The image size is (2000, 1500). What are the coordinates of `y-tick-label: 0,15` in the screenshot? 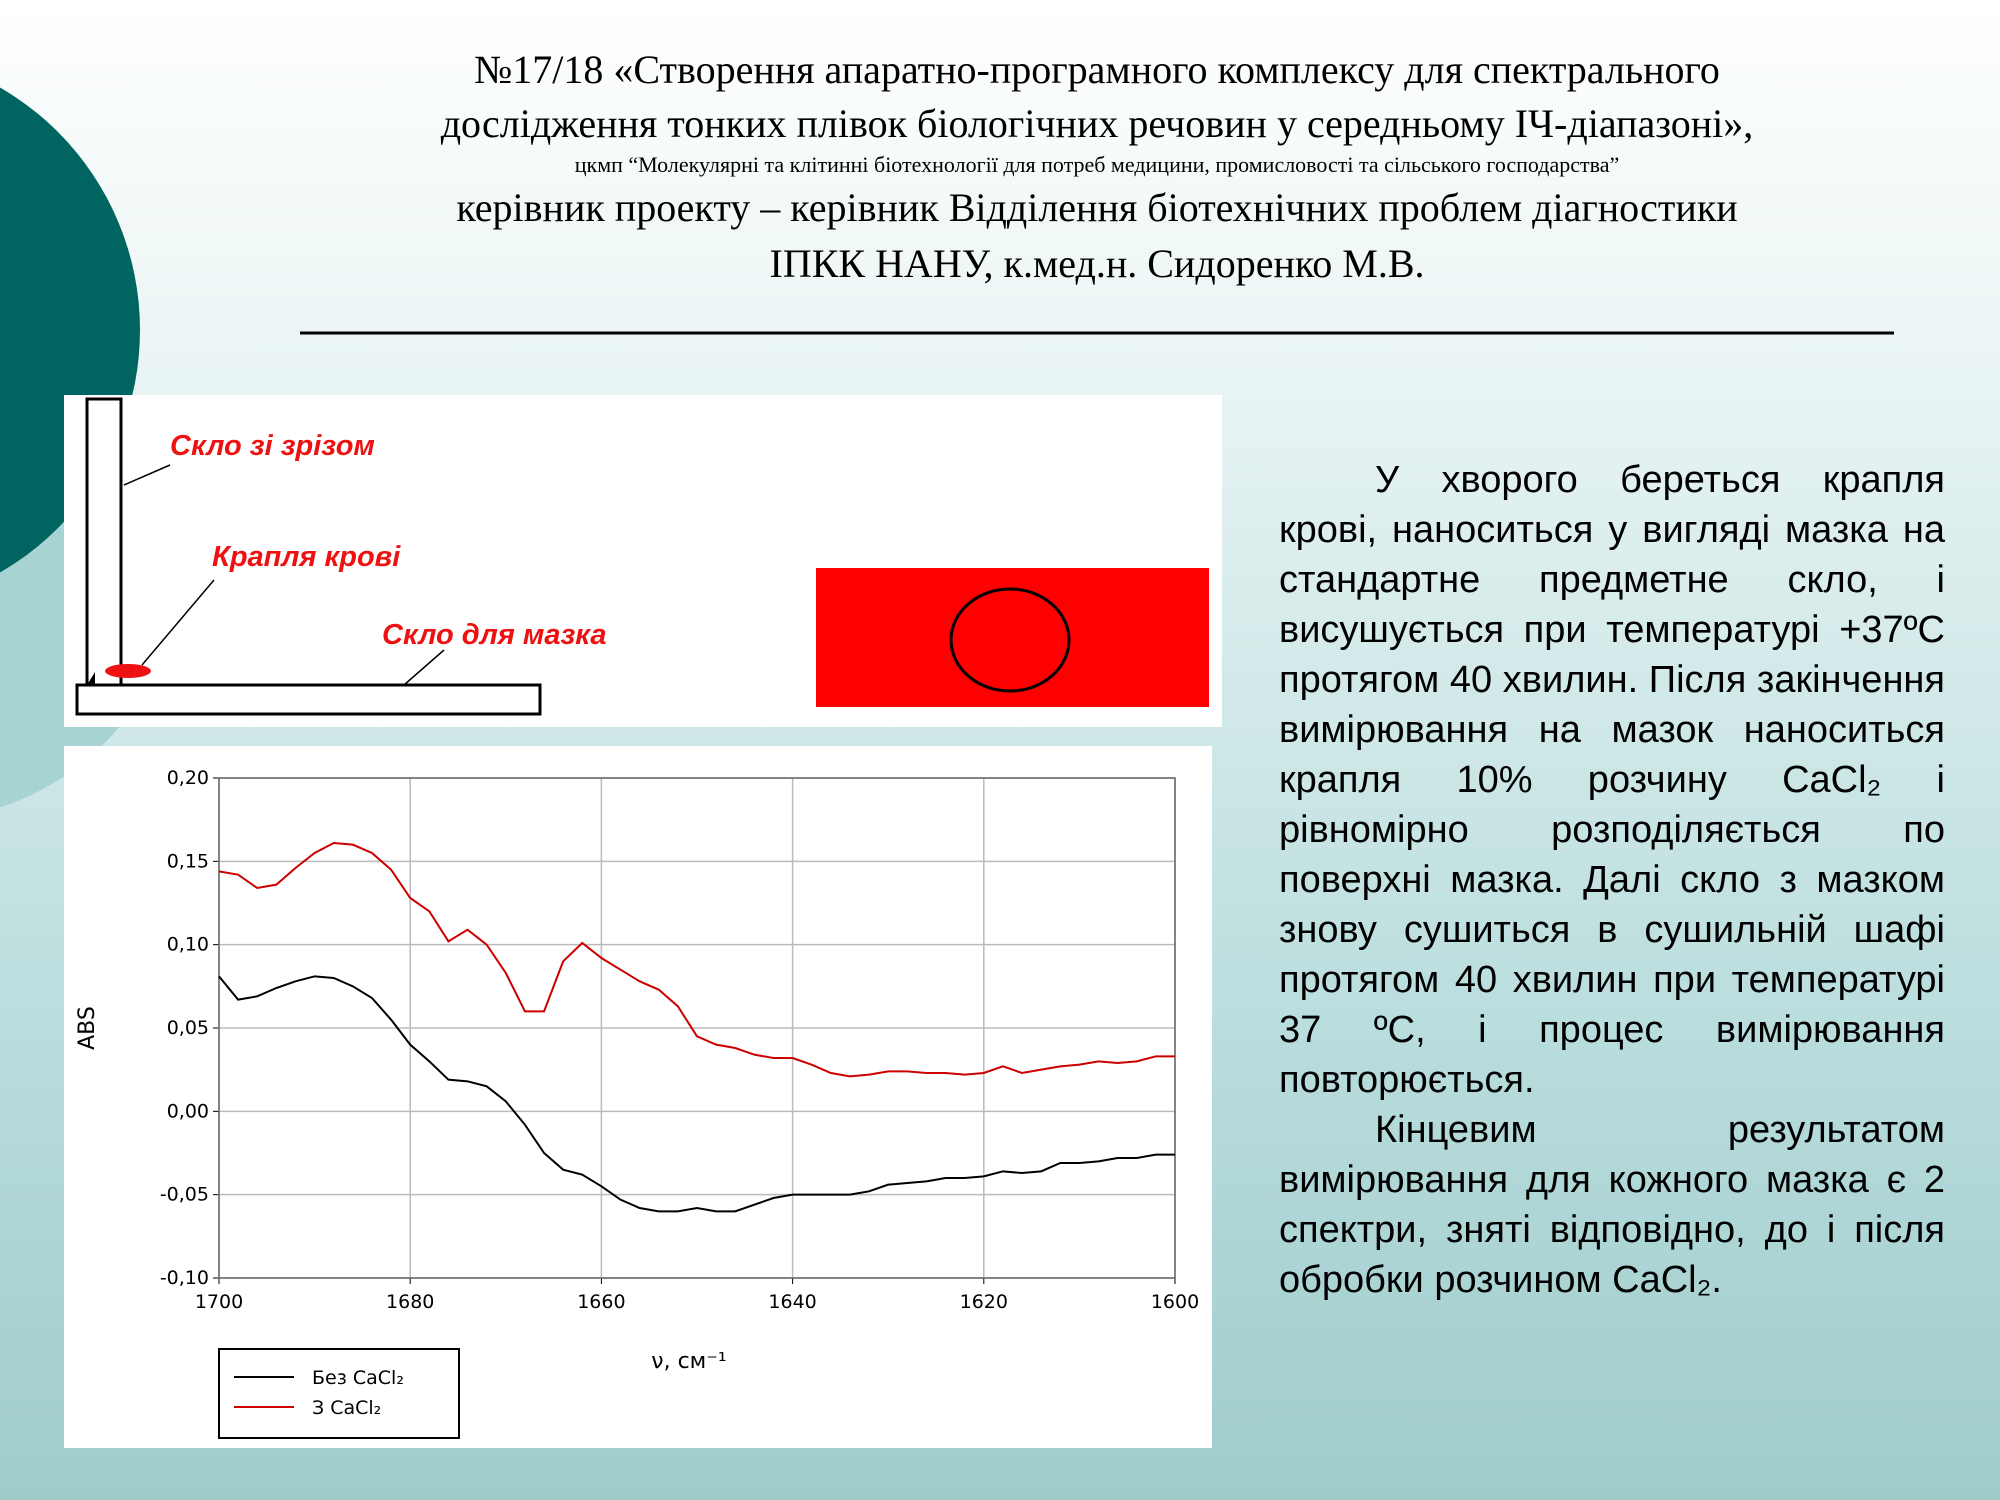 It's located at (188, 861).